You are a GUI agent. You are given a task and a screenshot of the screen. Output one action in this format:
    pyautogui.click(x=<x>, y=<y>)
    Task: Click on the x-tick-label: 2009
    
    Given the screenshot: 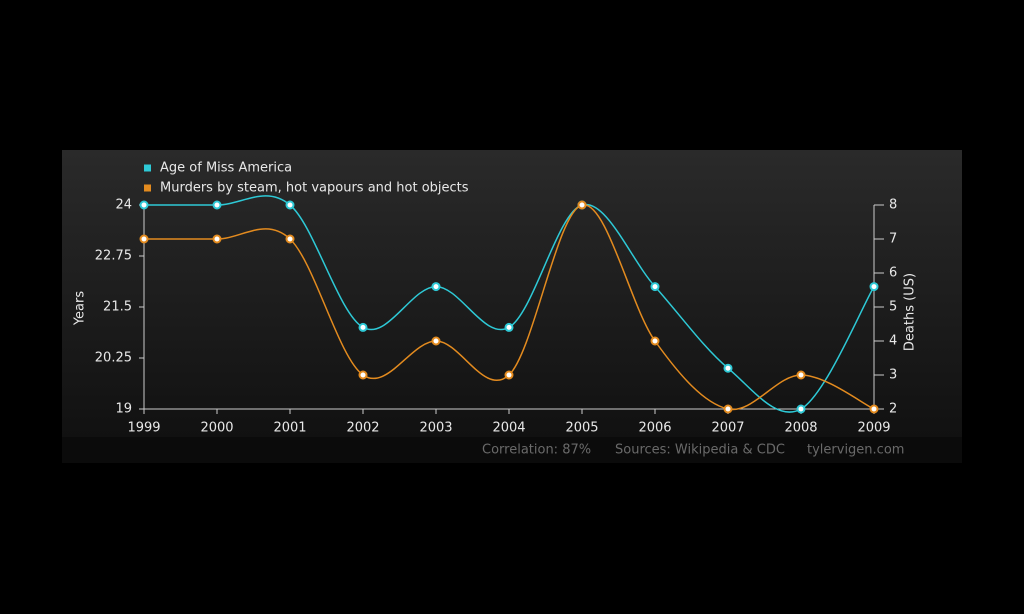 What is the action you would take?
    pyautogui.click(x=873, y=428)
    